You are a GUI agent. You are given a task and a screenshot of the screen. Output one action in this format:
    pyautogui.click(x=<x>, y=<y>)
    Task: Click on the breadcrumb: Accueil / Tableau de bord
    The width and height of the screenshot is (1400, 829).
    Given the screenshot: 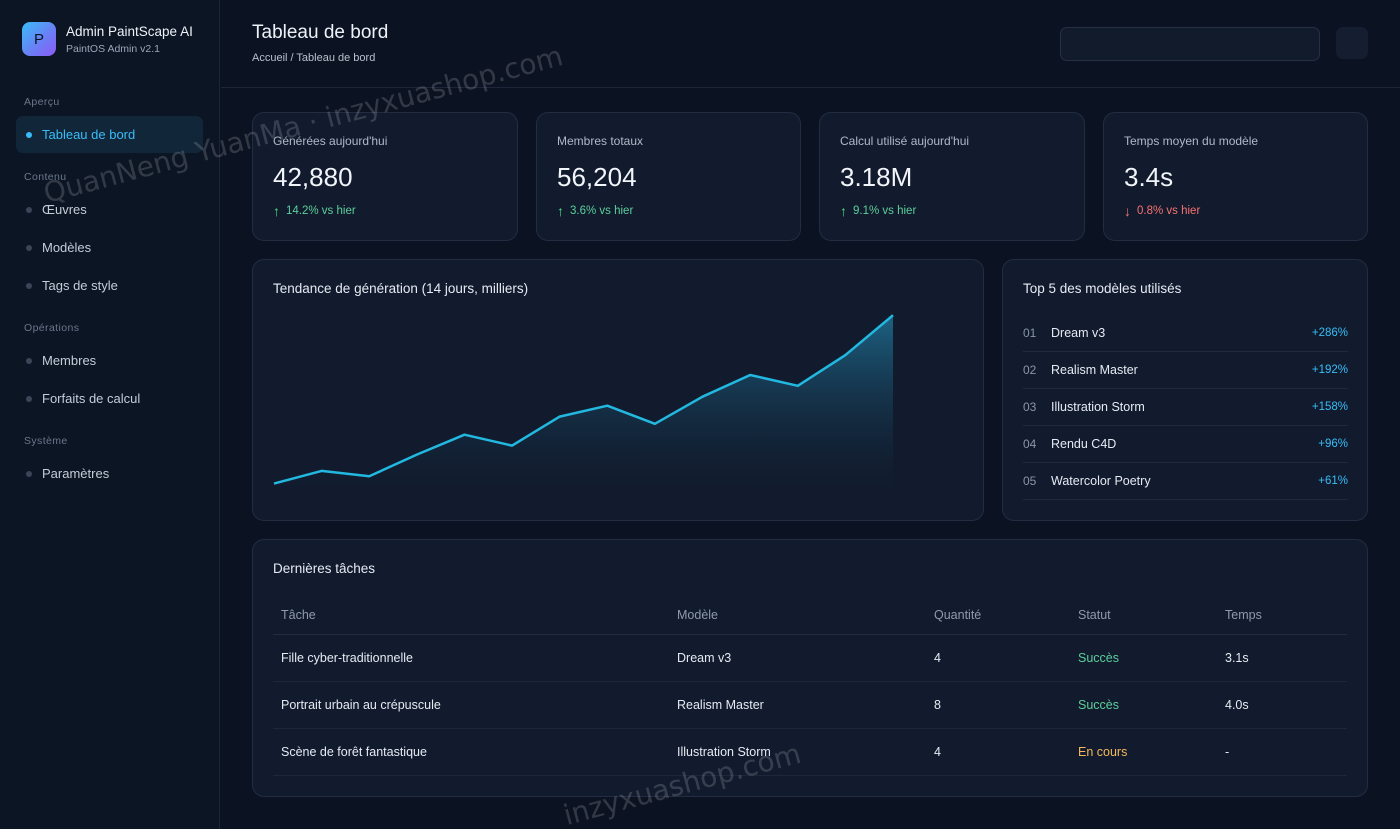 What is the action you would take?
    pyautogui.click(x=314, y=58)
    